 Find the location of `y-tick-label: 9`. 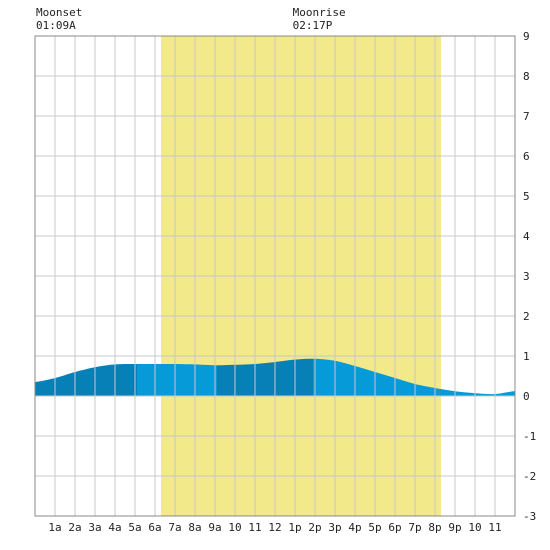

y-tick-label: 9 is located at coordinates (526, 36).